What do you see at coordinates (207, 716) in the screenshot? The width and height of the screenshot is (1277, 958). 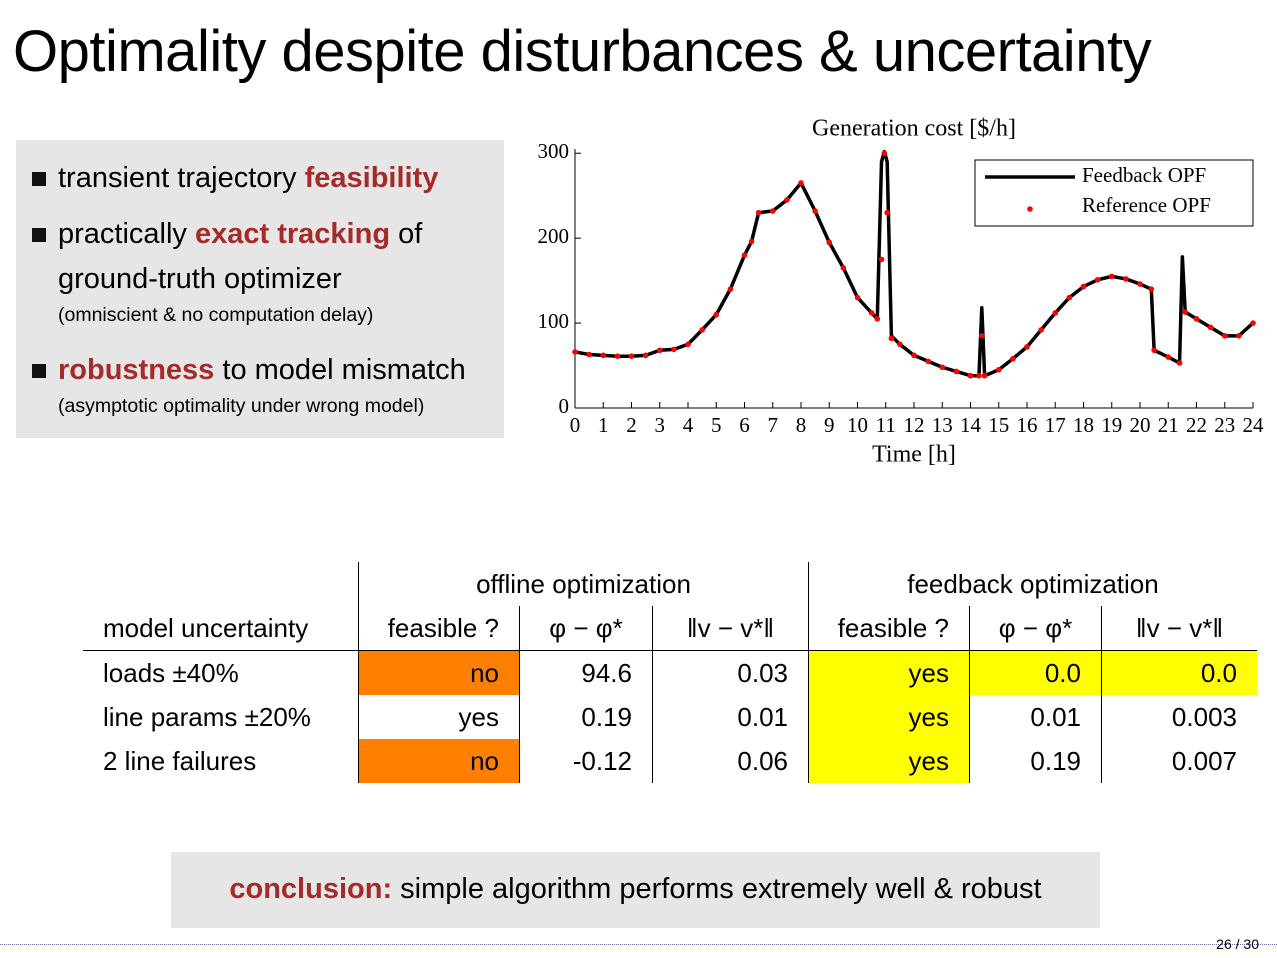 I see `cell: line params ±20%` at bounding box center [207, 716].